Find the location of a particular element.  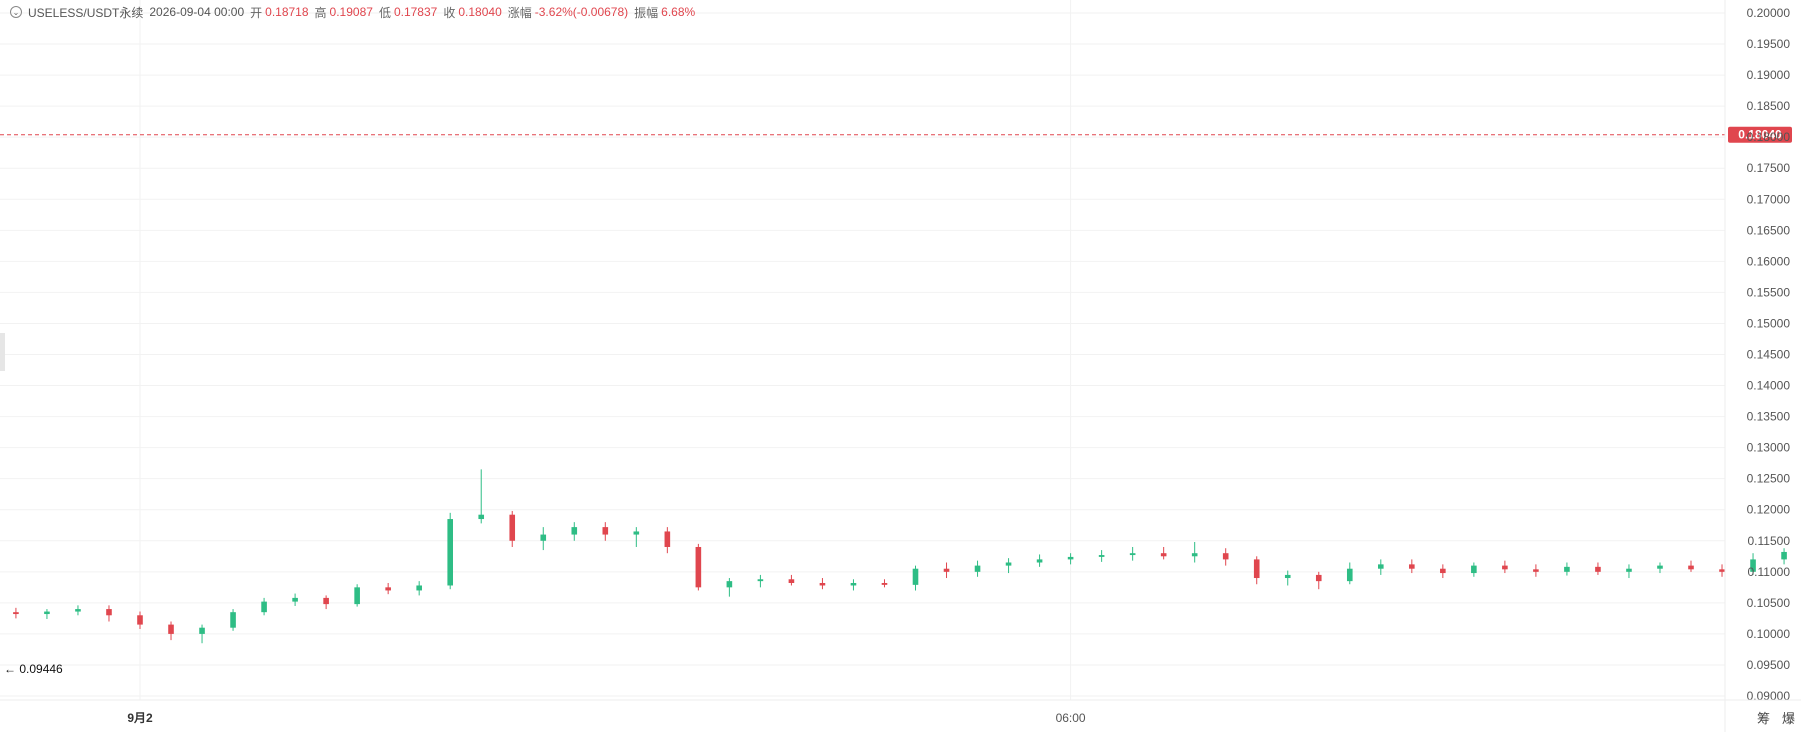

bottom-tools: 筹 爆 is located at coordinates (1776, 717).